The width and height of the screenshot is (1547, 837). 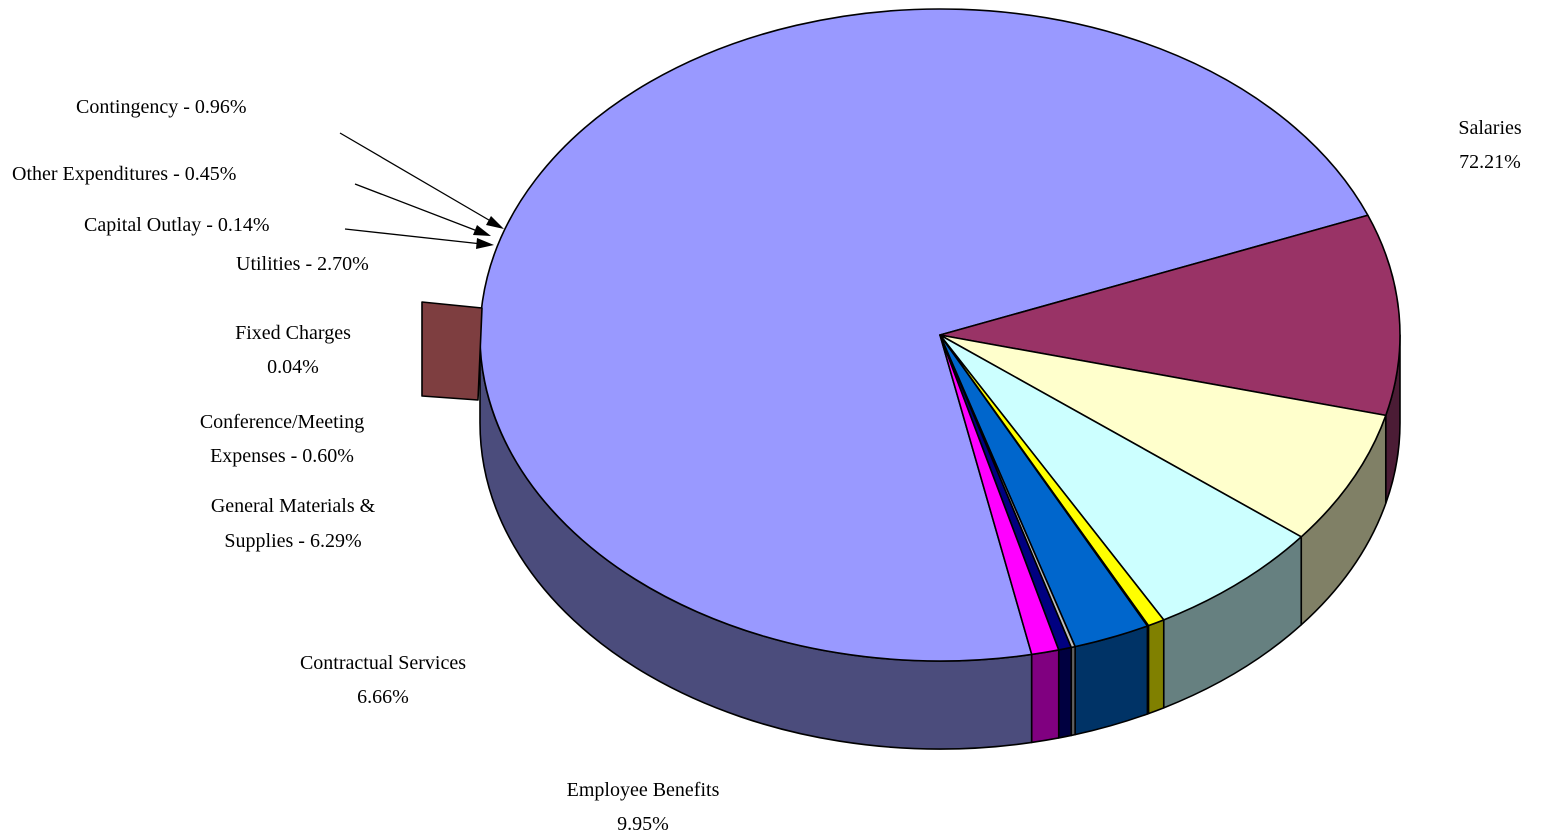 What do you see at coordinates (282, 456) in the screenshot?
I see `label-conference-meeting-line2: Expenses - 0.60%` at bounding box center [282, 456].